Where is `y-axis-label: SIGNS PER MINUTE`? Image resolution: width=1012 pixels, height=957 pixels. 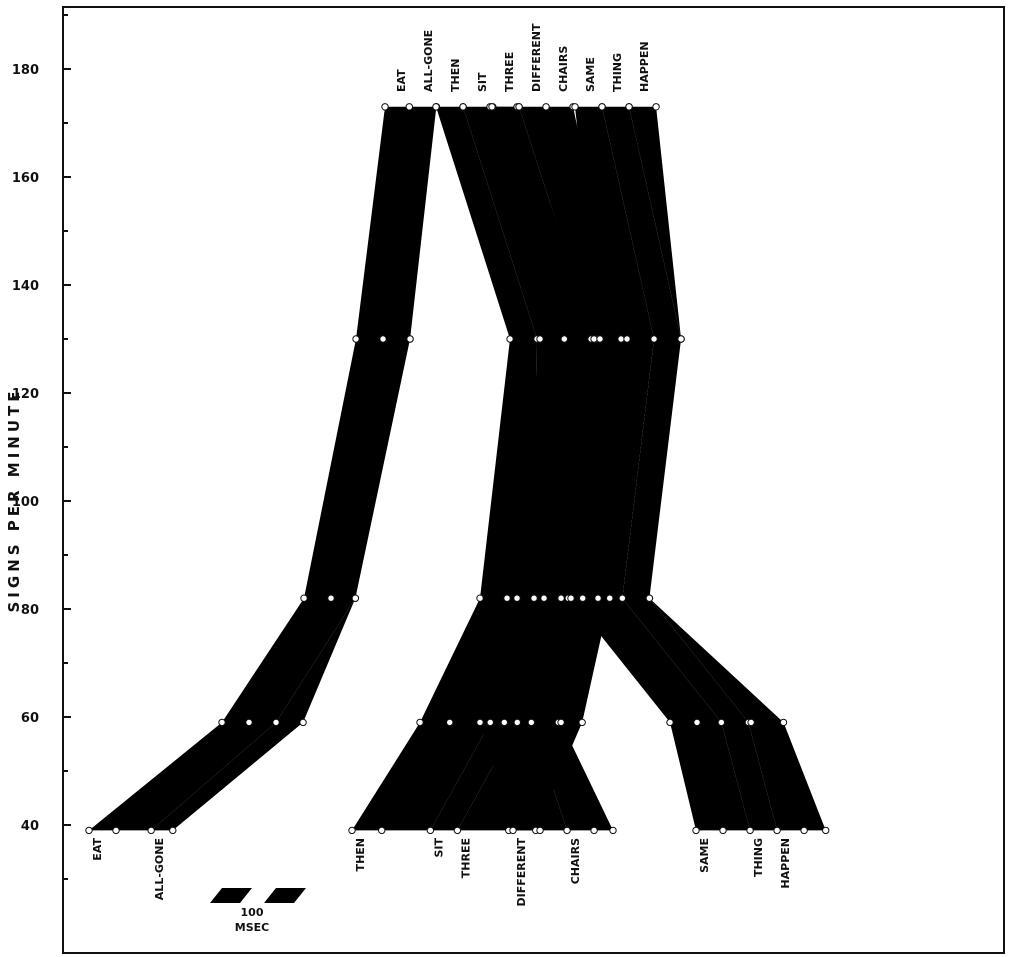
y-axis-label: SIGNS PER MINUTE is located at coordinates (14, 499).